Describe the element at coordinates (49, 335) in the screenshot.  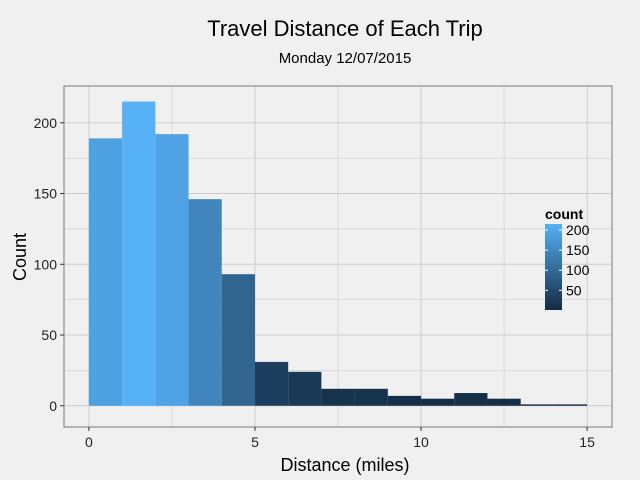
I see `y-tick-label: 50` at that location.